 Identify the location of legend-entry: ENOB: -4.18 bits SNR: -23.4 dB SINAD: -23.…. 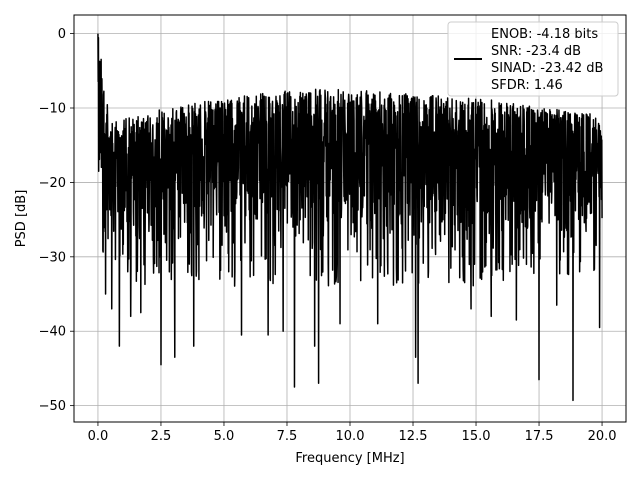
(547, 60).